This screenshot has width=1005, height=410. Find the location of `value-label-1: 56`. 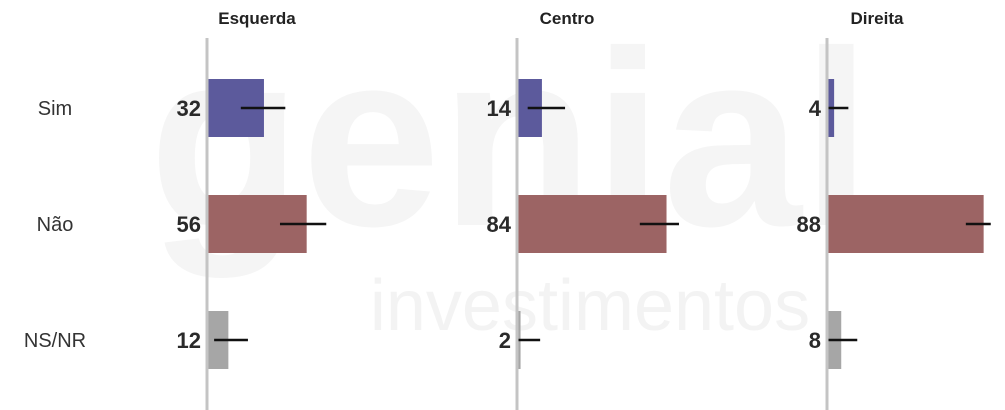

value-label-1: 56 is located at coordinates (189, 224).